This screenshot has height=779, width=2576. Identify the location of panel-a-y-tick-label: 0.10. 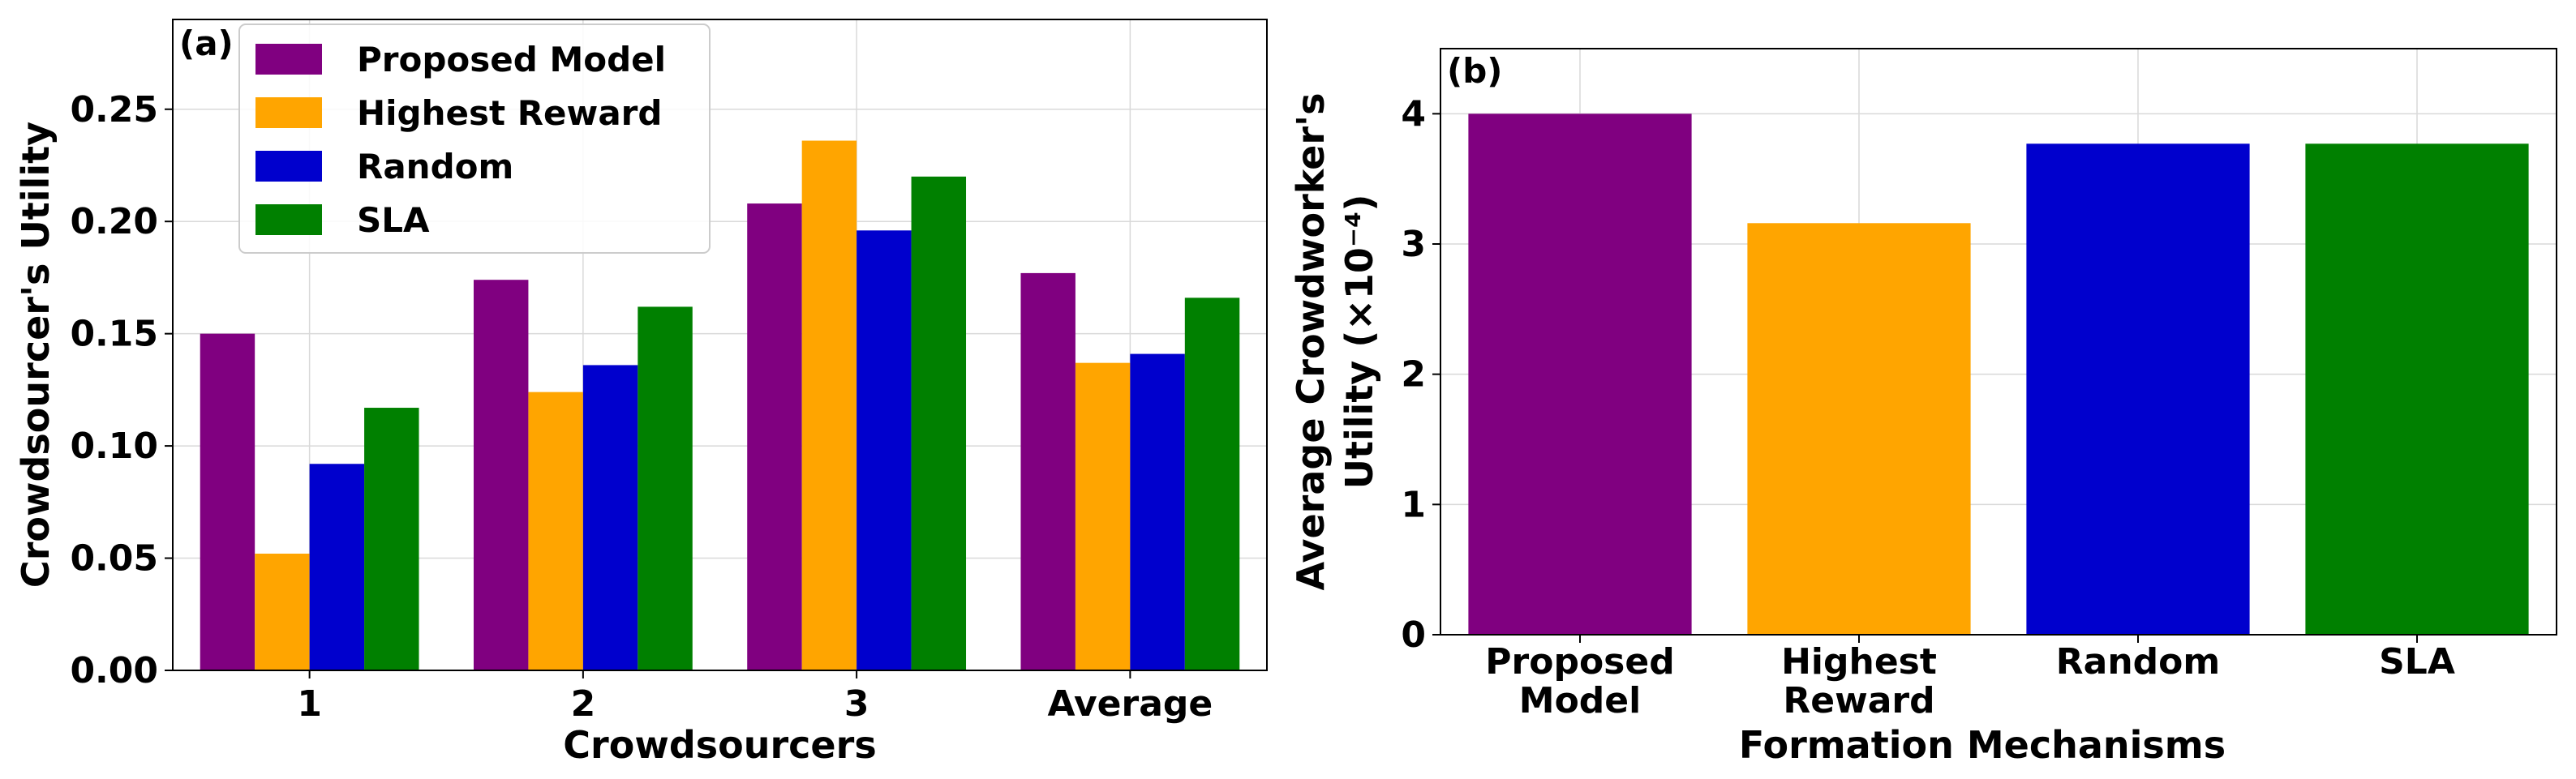
(114, 447).